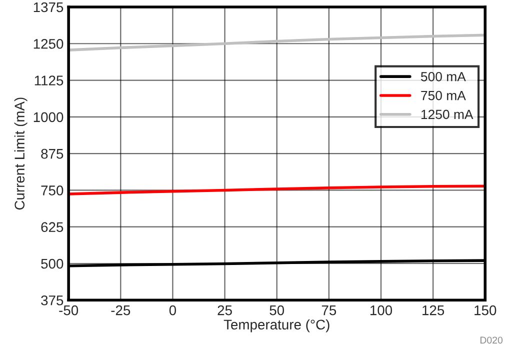 Image resolution: width=508 pixels, height=349 pixels. I want to click on x-tick-label: -50, so click(68, 310).